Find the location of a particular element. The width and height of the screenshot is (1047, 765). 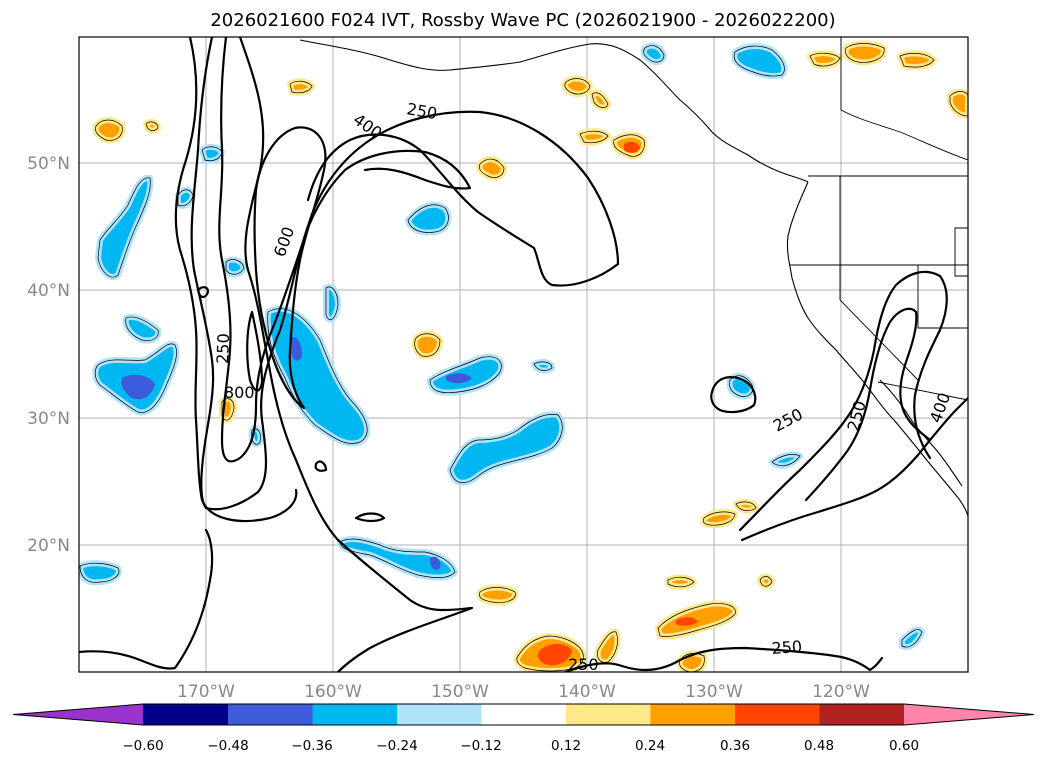

contour-label-600: 600 is located at coordinates (284, 241).